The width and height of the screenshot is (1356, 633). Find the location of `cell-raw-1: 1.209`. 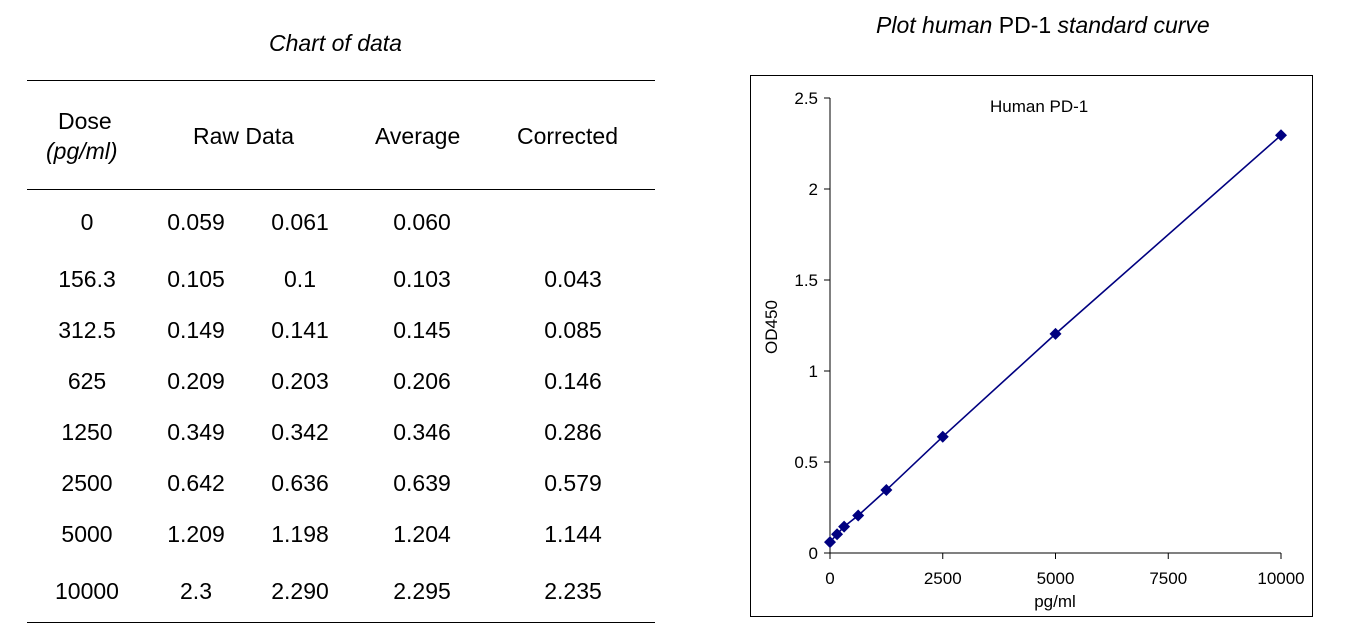

cell-raw-1: 1.209 is located at coordinates (196, 534).